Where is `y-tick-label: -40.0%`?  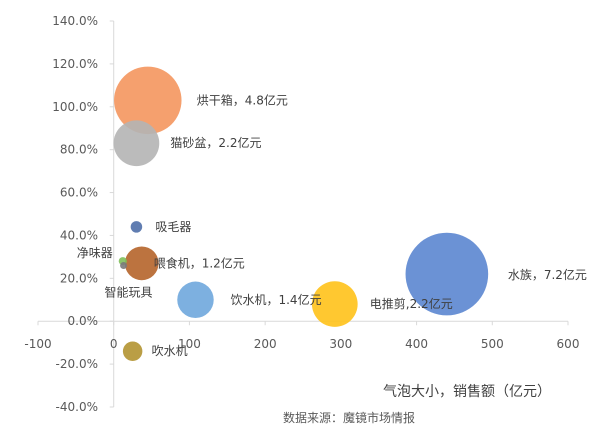 y-tick-label: -40.0% is located at coordinates (77, 407).